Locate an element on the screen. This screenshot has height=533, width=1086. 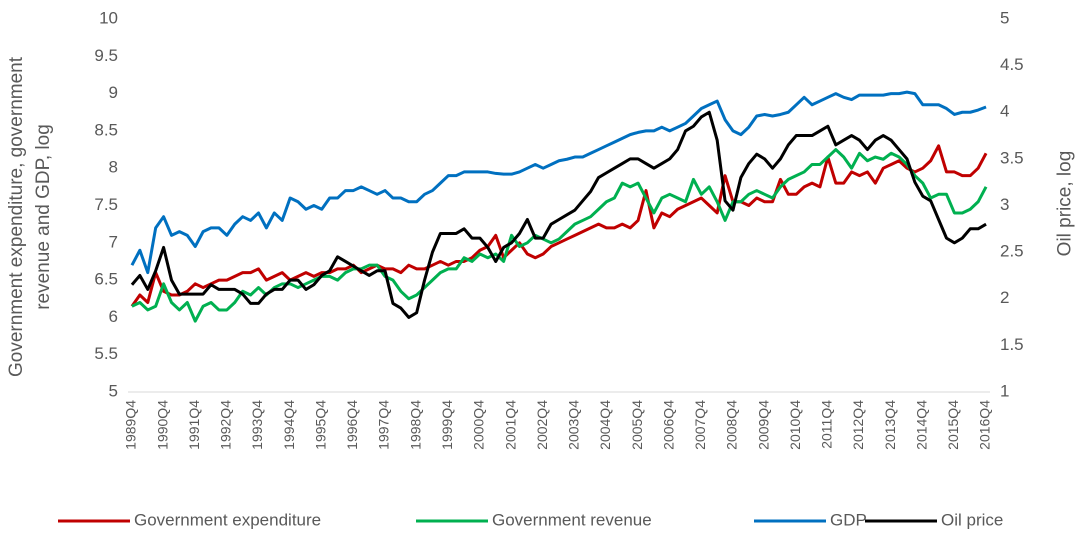
y-tick-label: 9.5 is located at coordinates (106, 55).